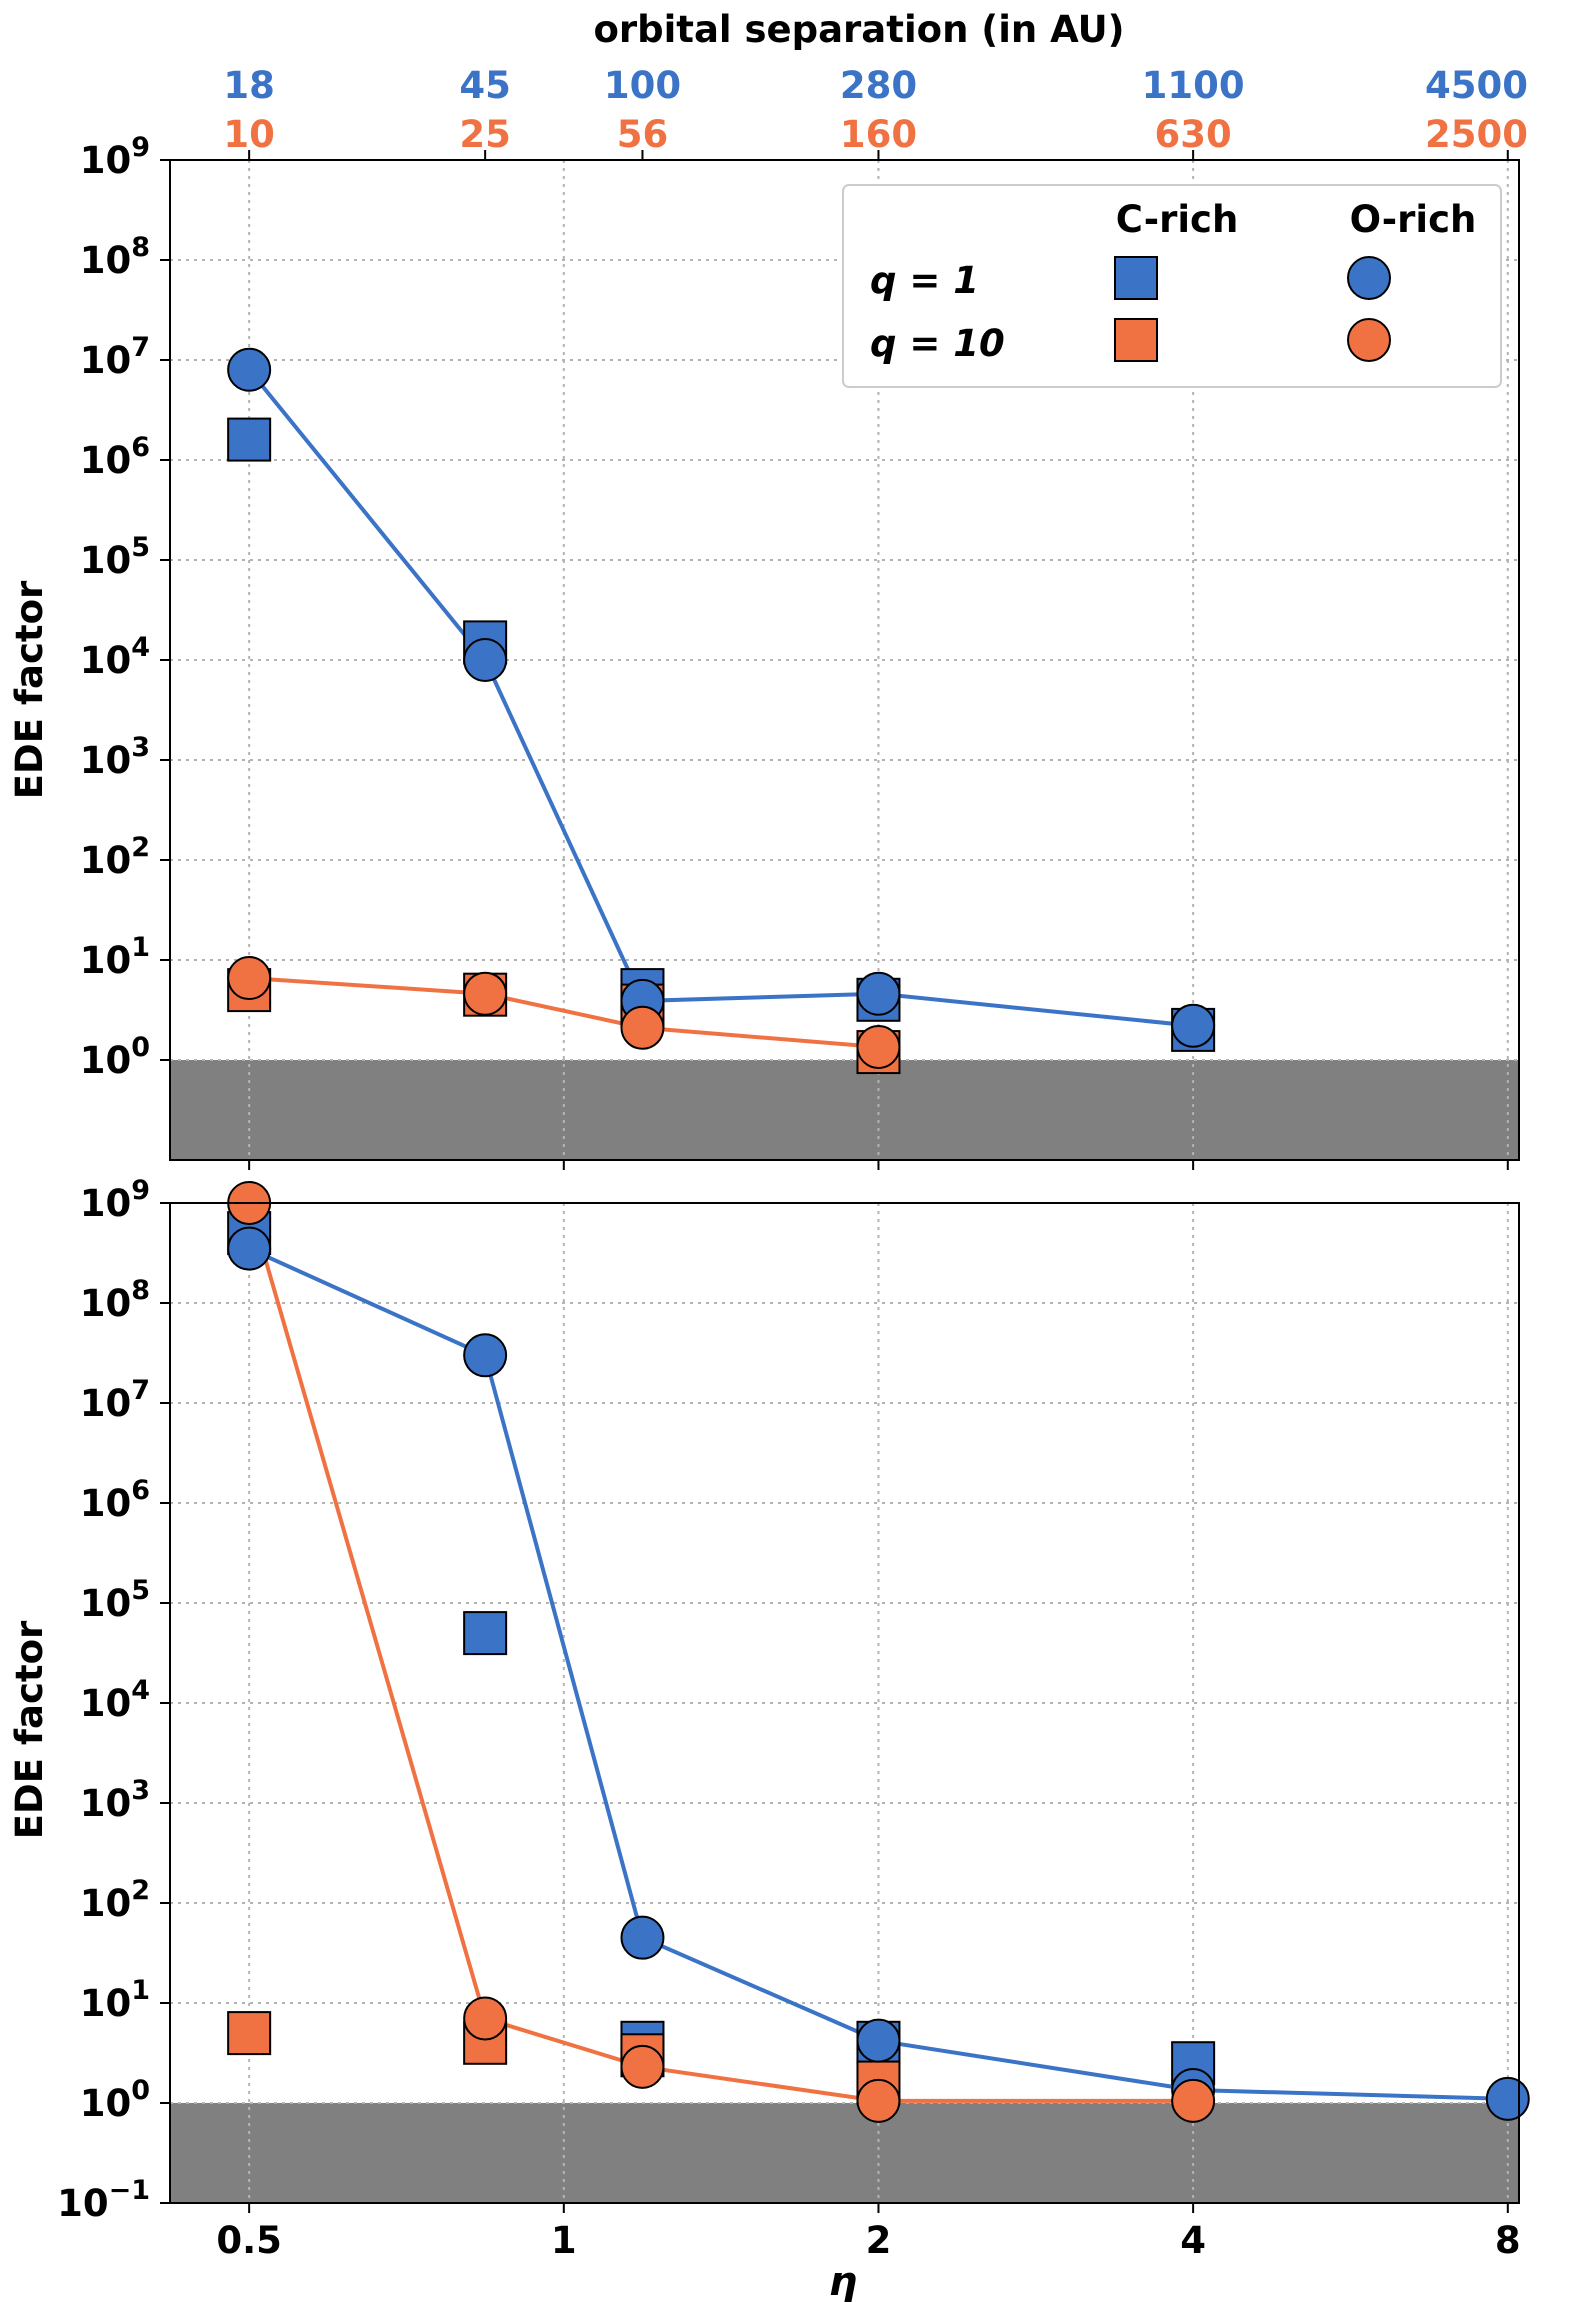  What do you see at coordinates (249, 85) in the screenshot?
I see `top-axis-label-q1: 18` at bounding box center [249, 85].